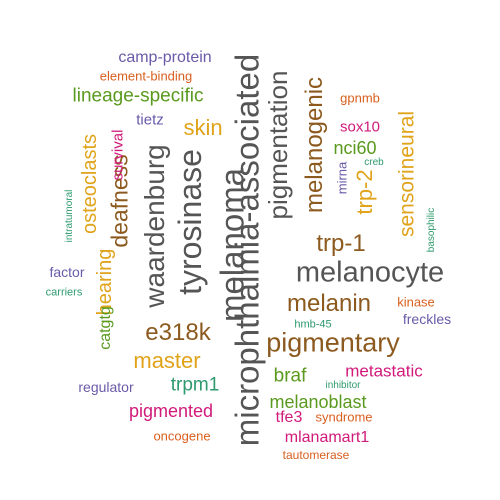 The height and width of the screenshot is (500, 500). Describe the element at coordinates (416, 302) in the screenshot. I see `word-kinase: kinase` at that location.